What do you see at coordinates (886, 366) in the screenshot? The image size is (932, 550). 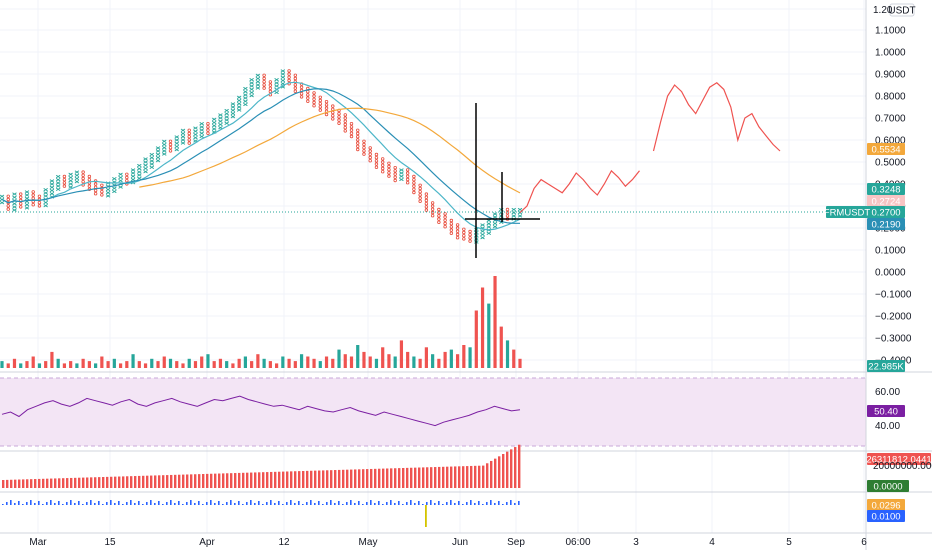 I see `volume-badge-bg` at bounding box center [886, 366].